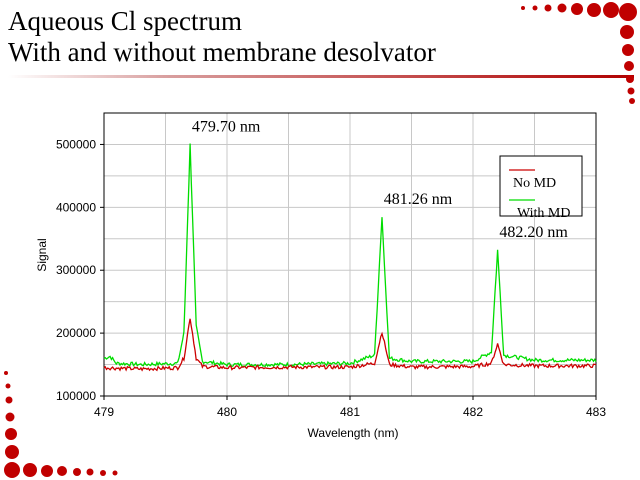  What do you see at coordinates (418, 199) in the screenshot?
I see `peak-label: 481.26 nm` at bounding box center [418, 199].